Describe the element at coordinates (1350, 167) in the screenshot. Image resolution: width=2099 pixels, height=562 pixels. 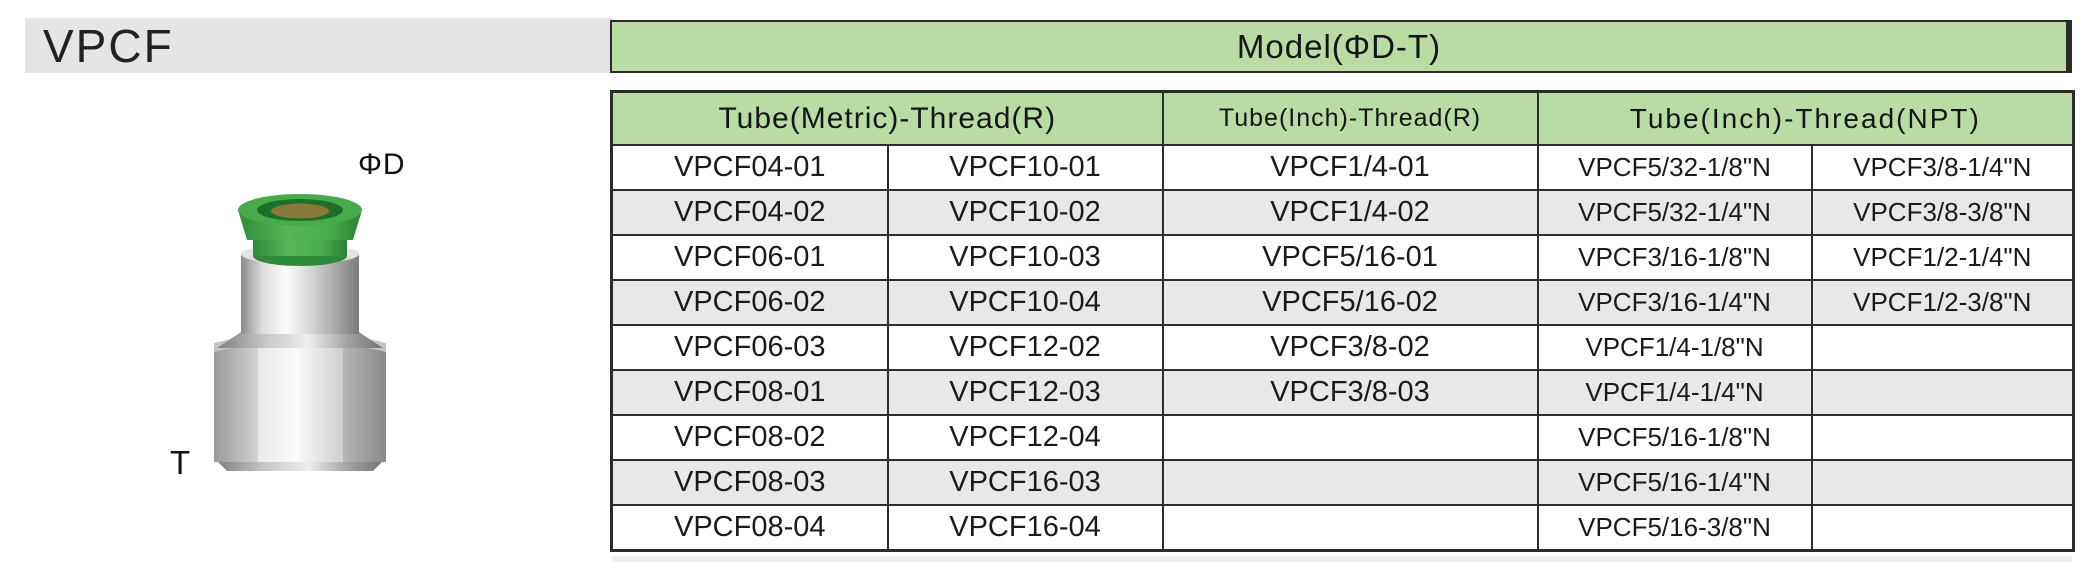
I see `model-cell: VPCF1/4-01` at that location.